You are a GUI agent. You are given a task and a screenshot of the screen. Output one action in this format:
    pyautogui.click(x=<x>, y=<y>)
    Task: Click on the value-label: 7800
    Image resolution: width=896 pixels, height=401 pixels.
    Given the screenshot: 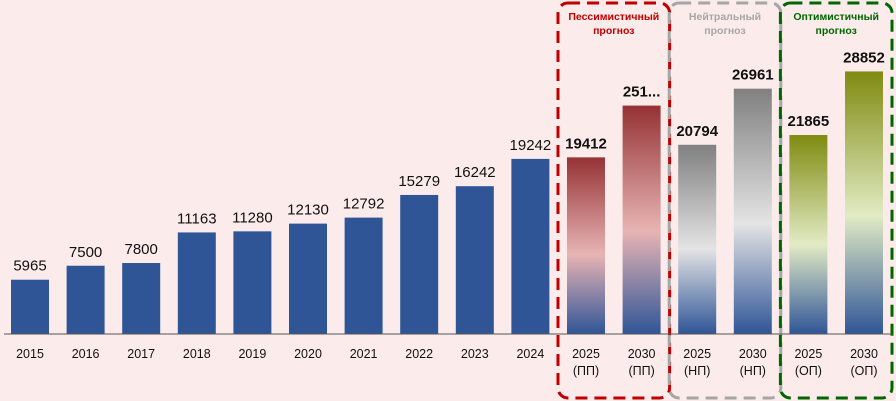 What is the action you would take?
    pyautogui.click(x=141, y=249)
    